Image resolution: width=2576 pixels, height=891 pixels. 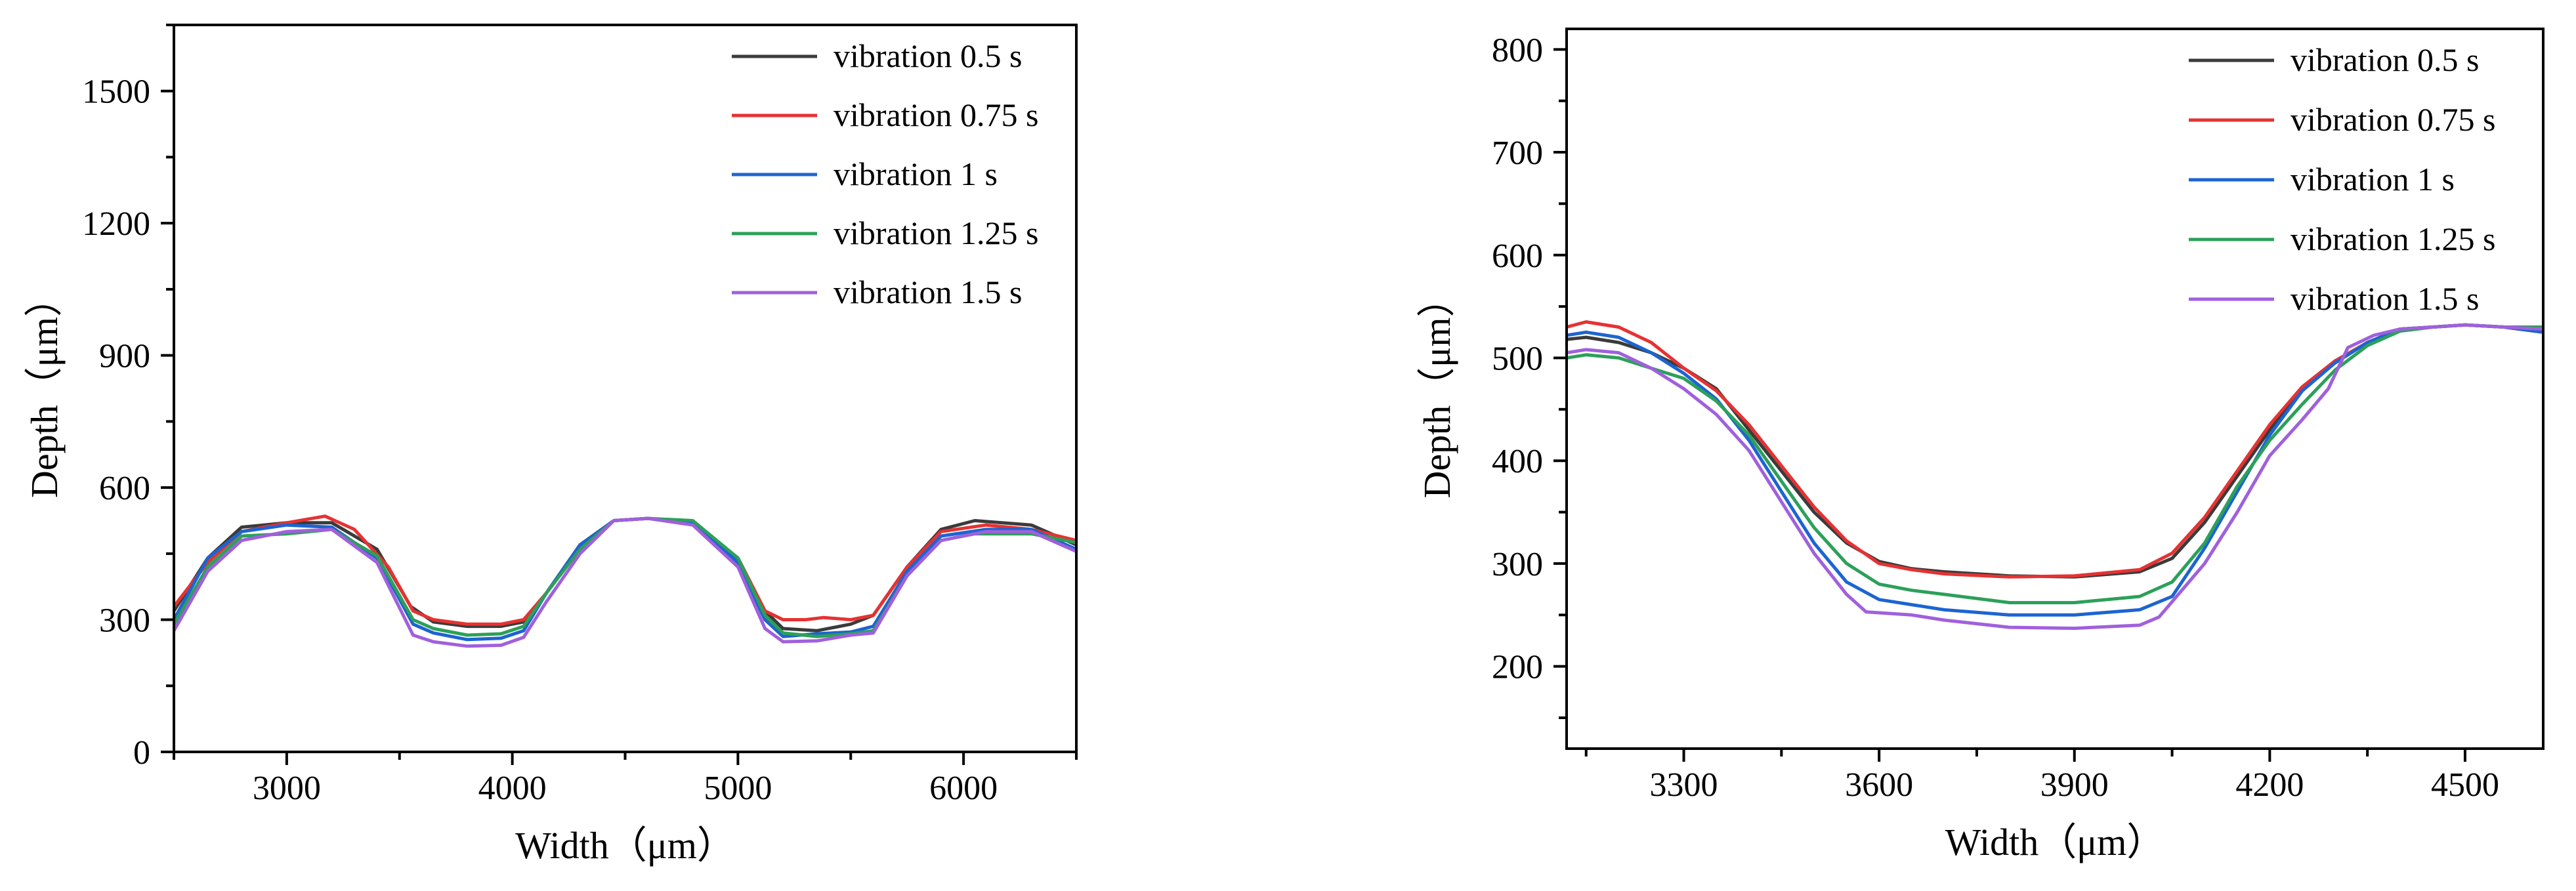 I want to click on y-tick-label: 900, so click(x=124, y=356).